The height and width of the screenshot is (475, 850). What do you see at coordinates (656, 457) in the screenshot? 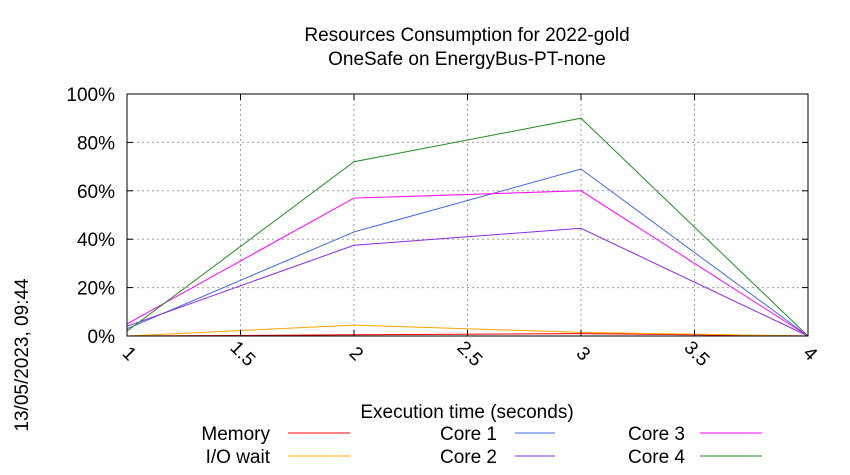
I see `legend-label-core-4: Core 4` at bounding box center [656, 457].